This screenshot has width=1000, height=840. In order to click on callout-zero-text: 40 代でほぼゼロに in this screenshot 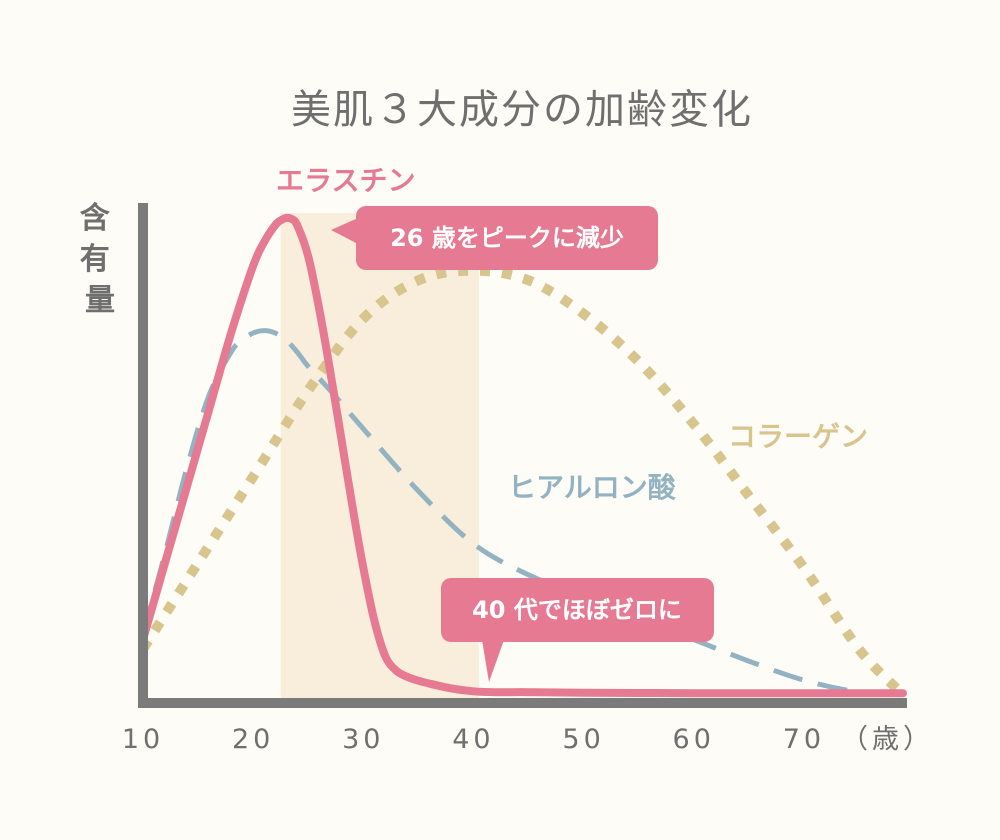, I will do `click(577, 610)`.